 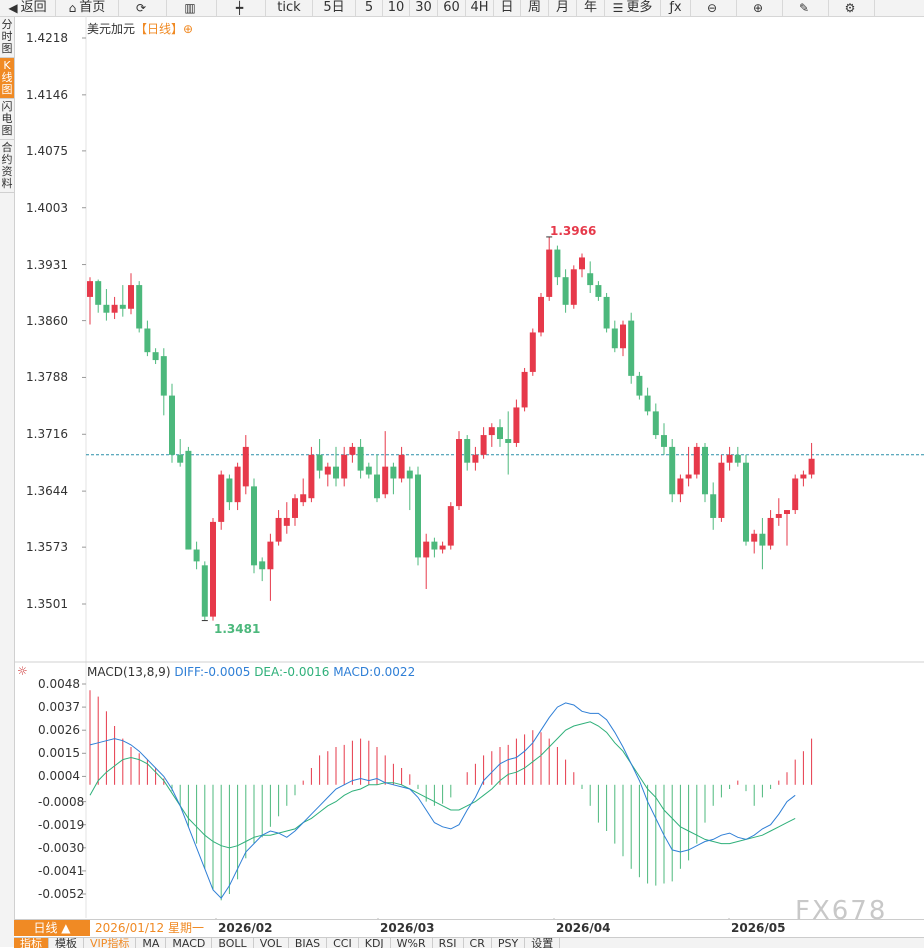 I want to click on macd-dea-value: DEA:-0.0016, so click(x=292, y=672).